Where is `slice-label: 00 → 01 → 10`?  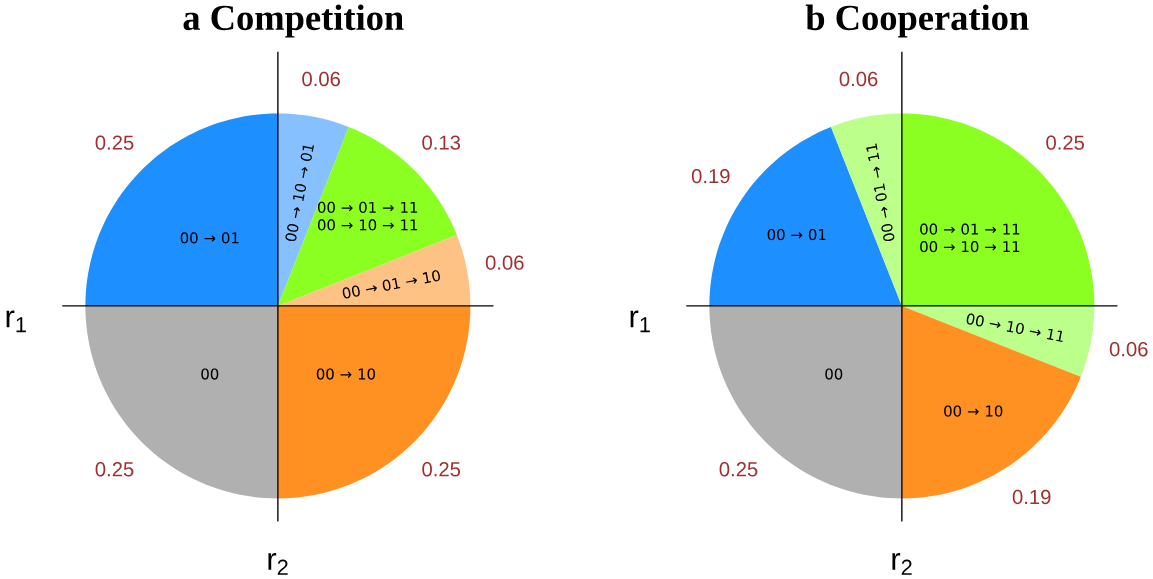 slice-label: 00 → 01 → 10 is located at coordinates (391, 284).